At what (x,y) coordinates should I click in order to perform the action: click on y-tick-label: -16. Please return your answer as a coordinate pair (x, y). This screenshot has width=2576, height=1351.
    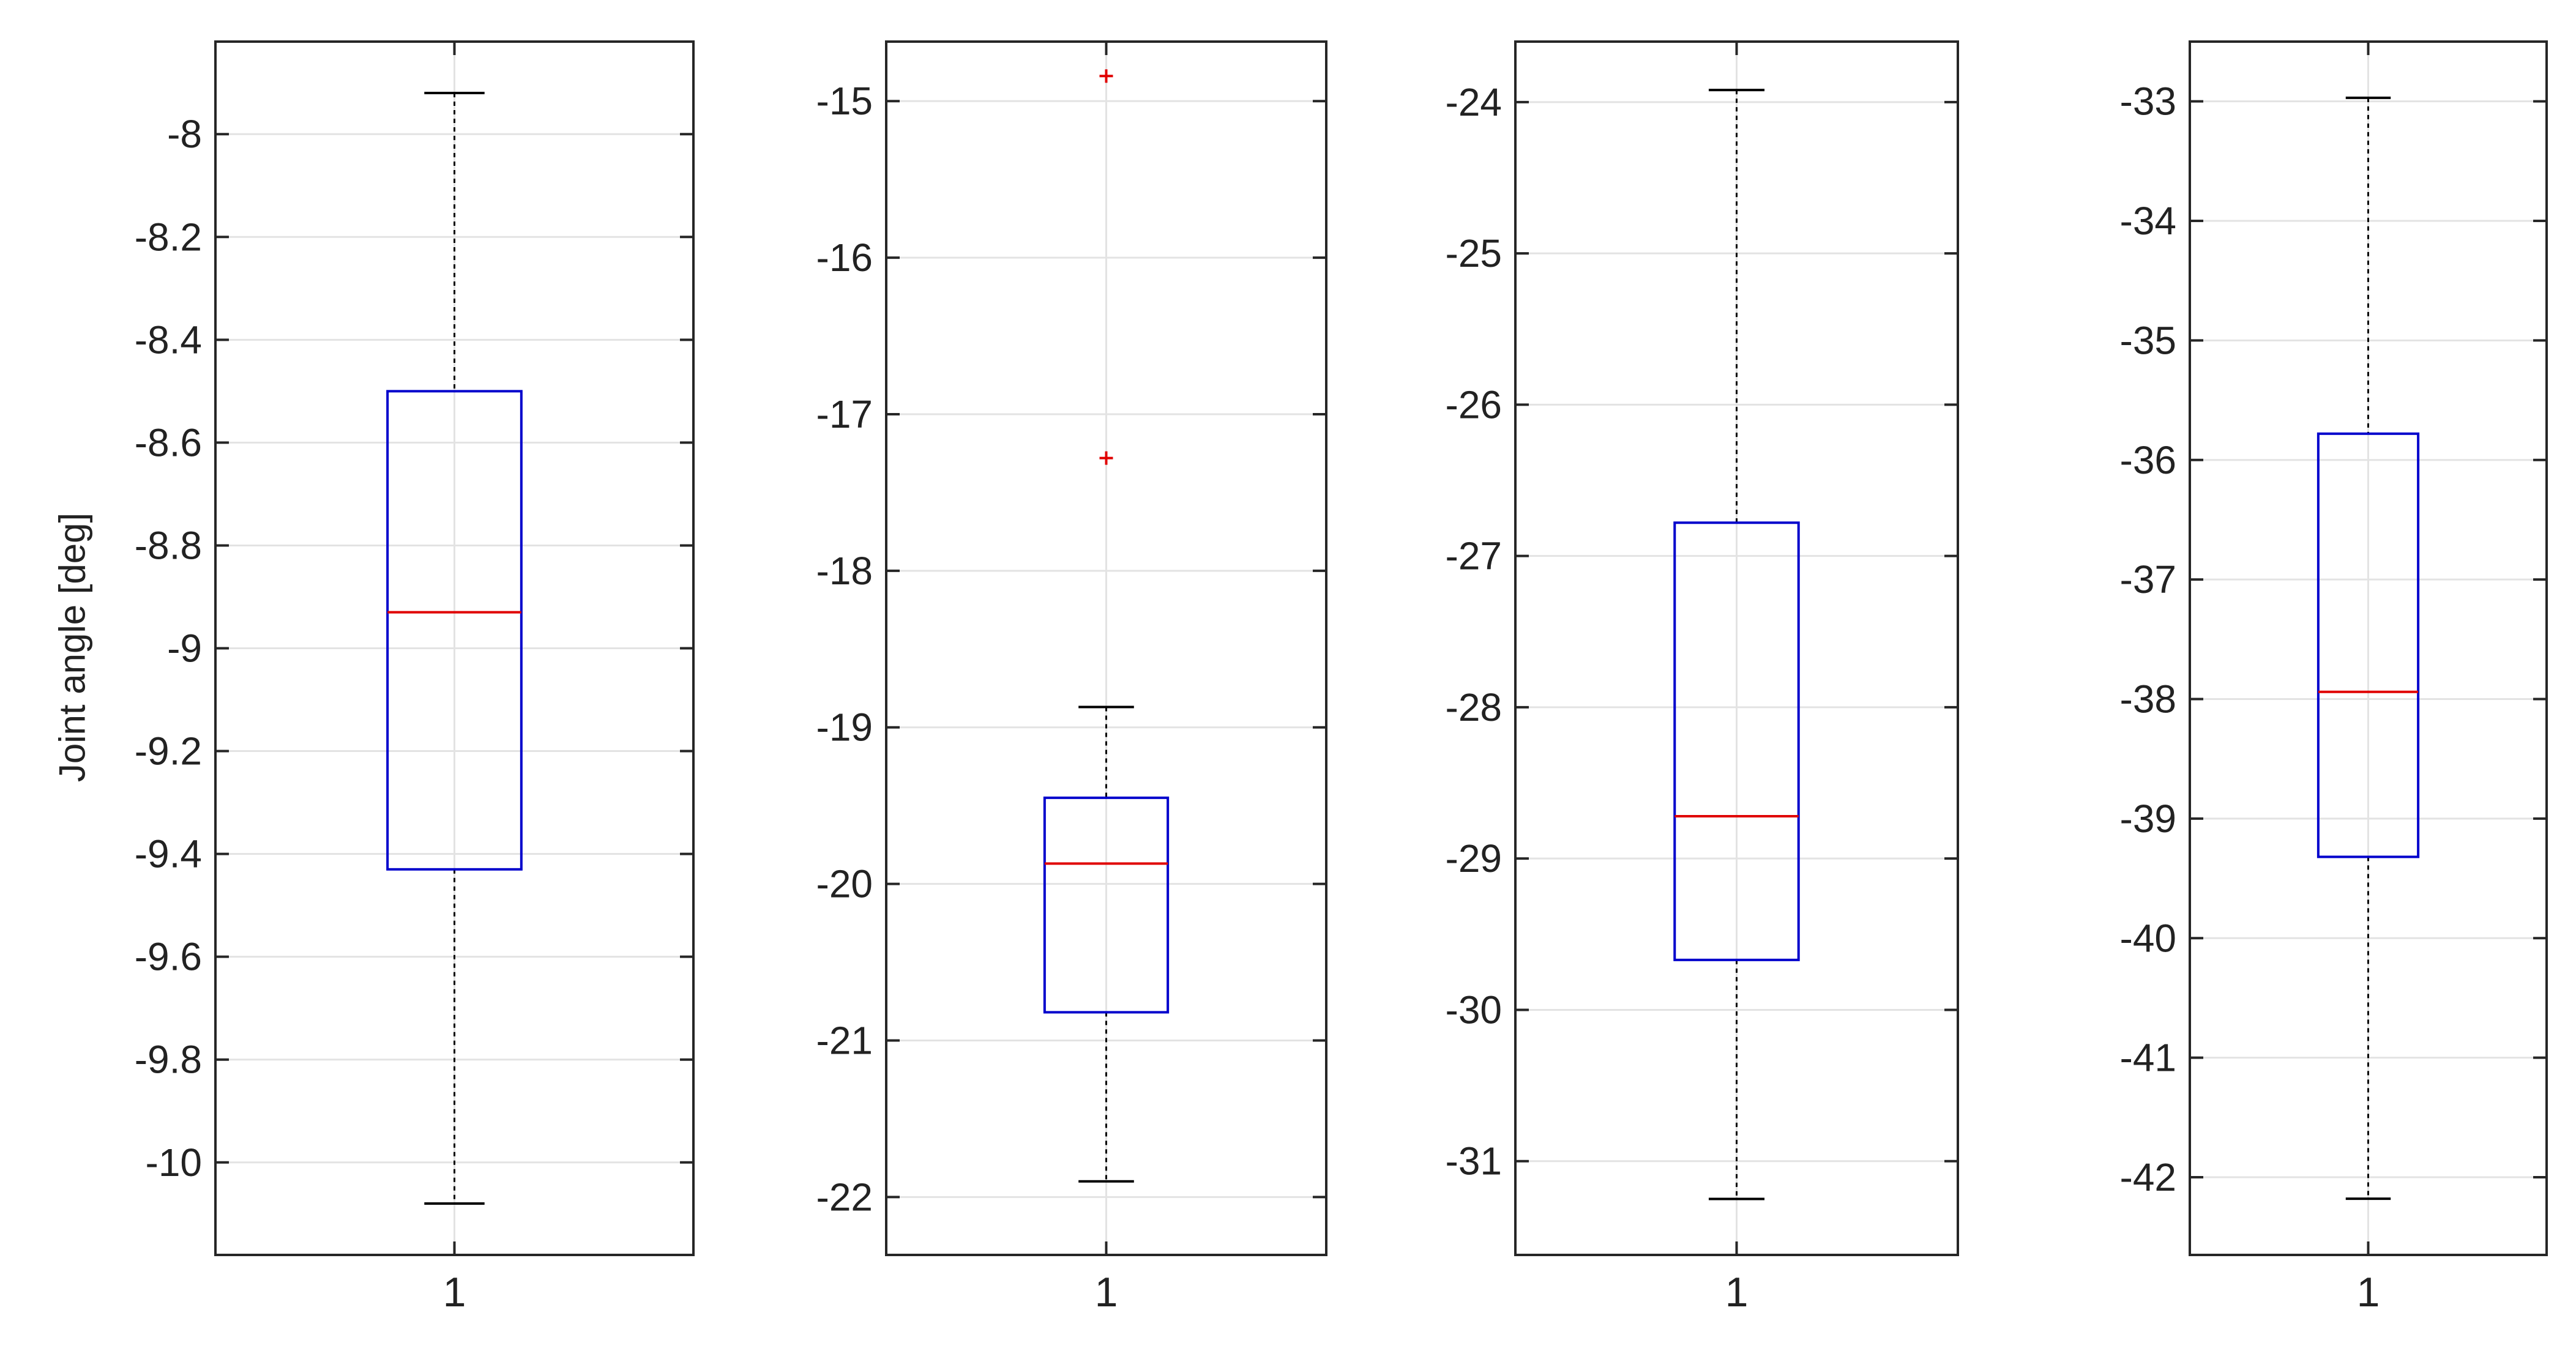
    Looking at the image, I should click on (844, 258).